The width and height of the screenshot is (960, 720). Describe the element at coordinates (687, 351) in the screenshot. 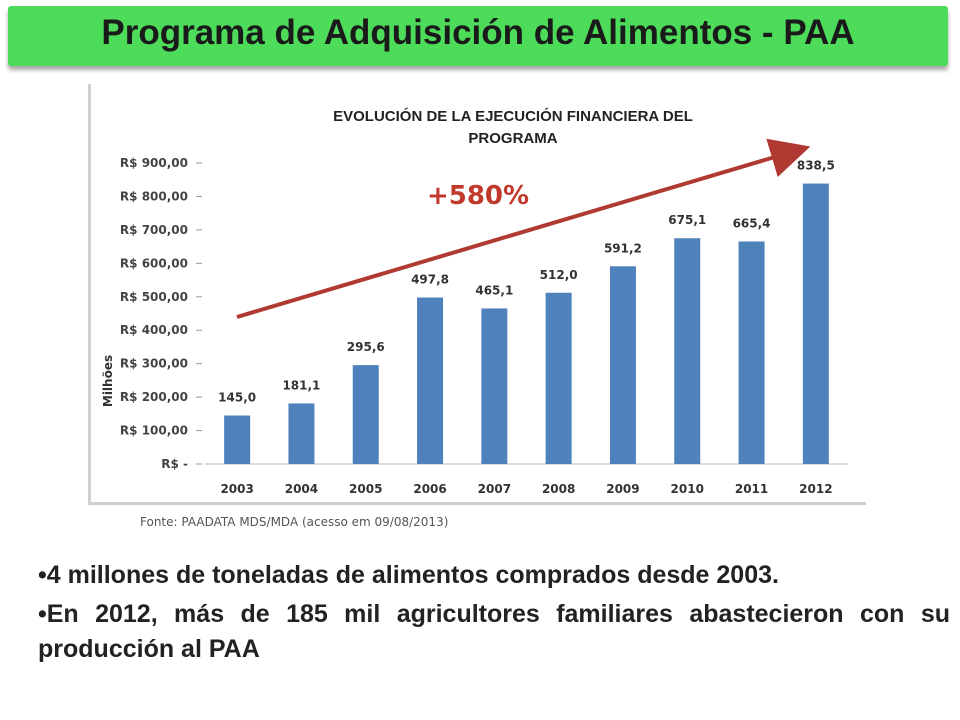

I see `bar-2010` at that location.